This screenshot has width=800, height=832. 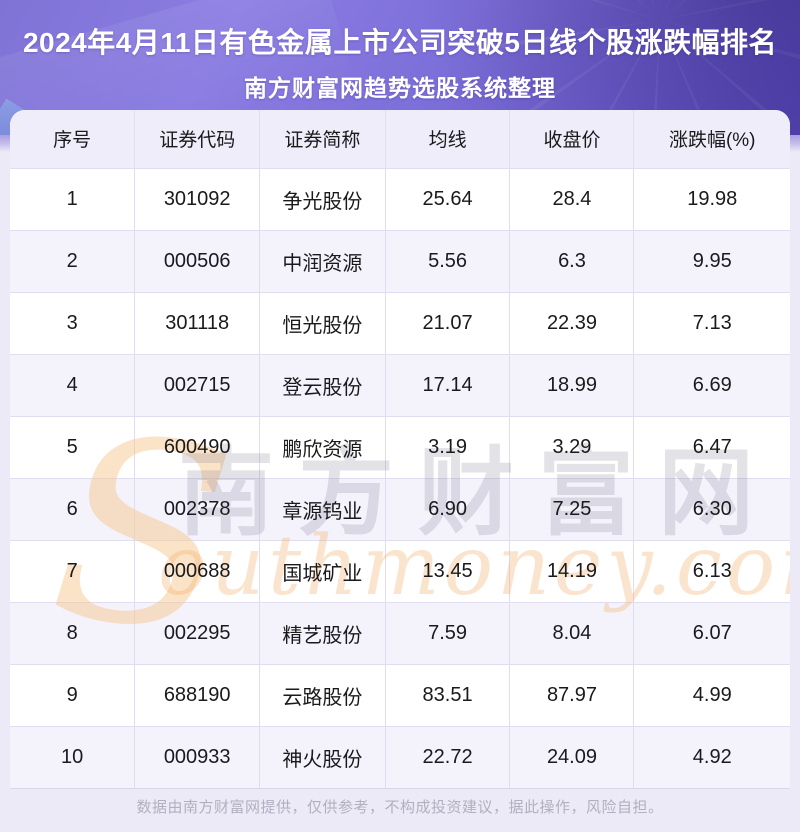 I want to click on cell-change: 6.30, so click(x=711, y=509).